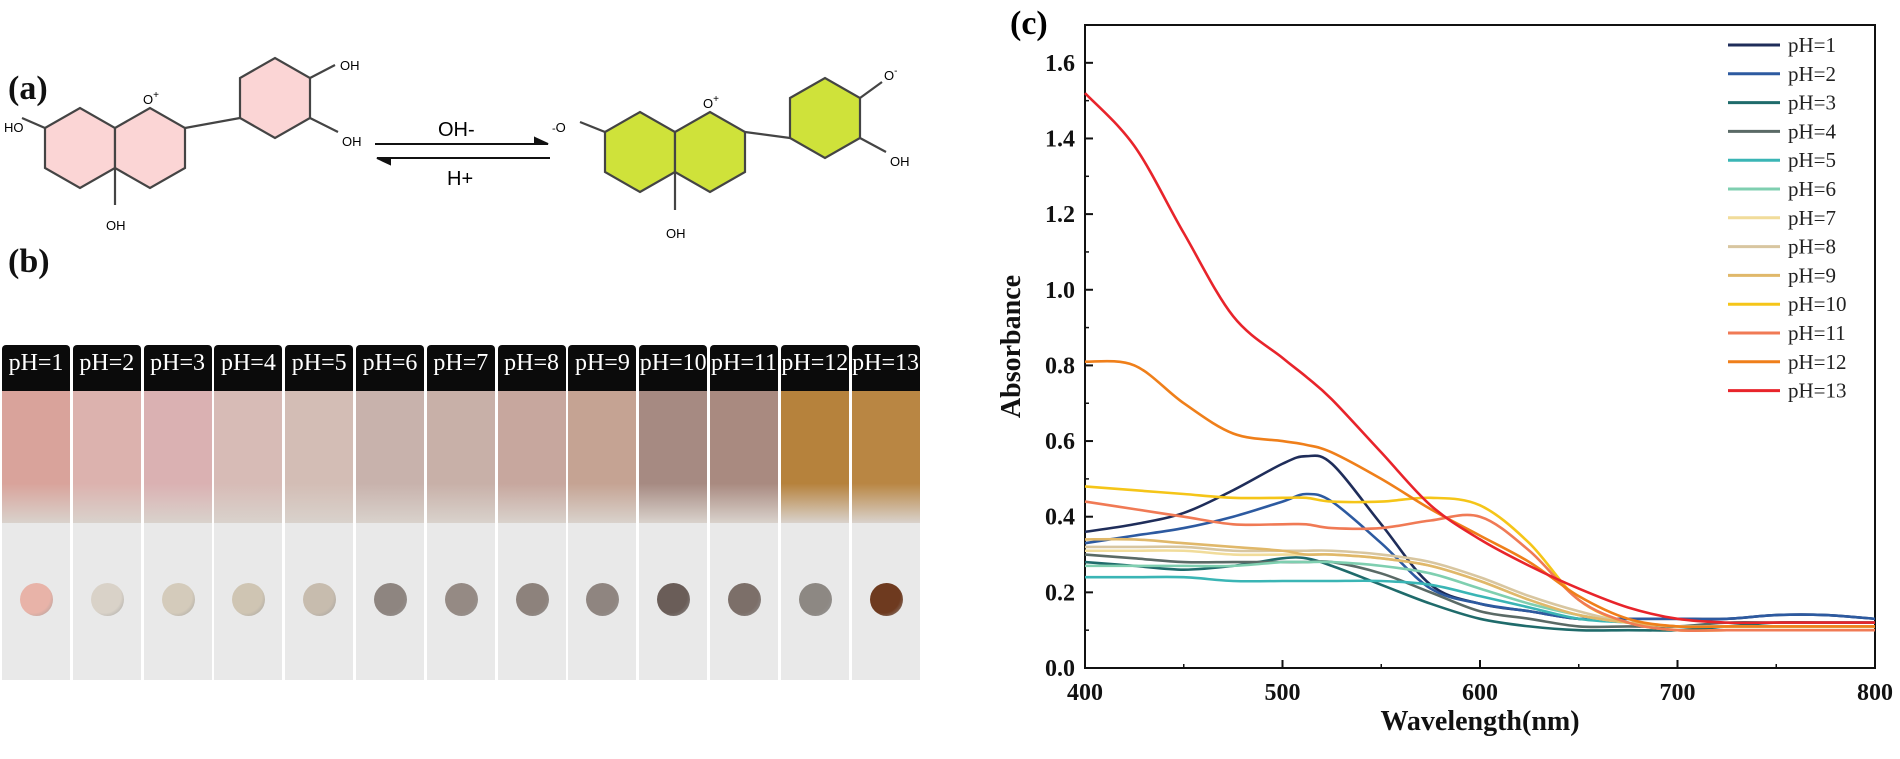 This screenshot has width=1900, height=759. Describe the element at coordinates (106, 368) in the screenshot. I see `vial-cap-label: pH=2` at that location.